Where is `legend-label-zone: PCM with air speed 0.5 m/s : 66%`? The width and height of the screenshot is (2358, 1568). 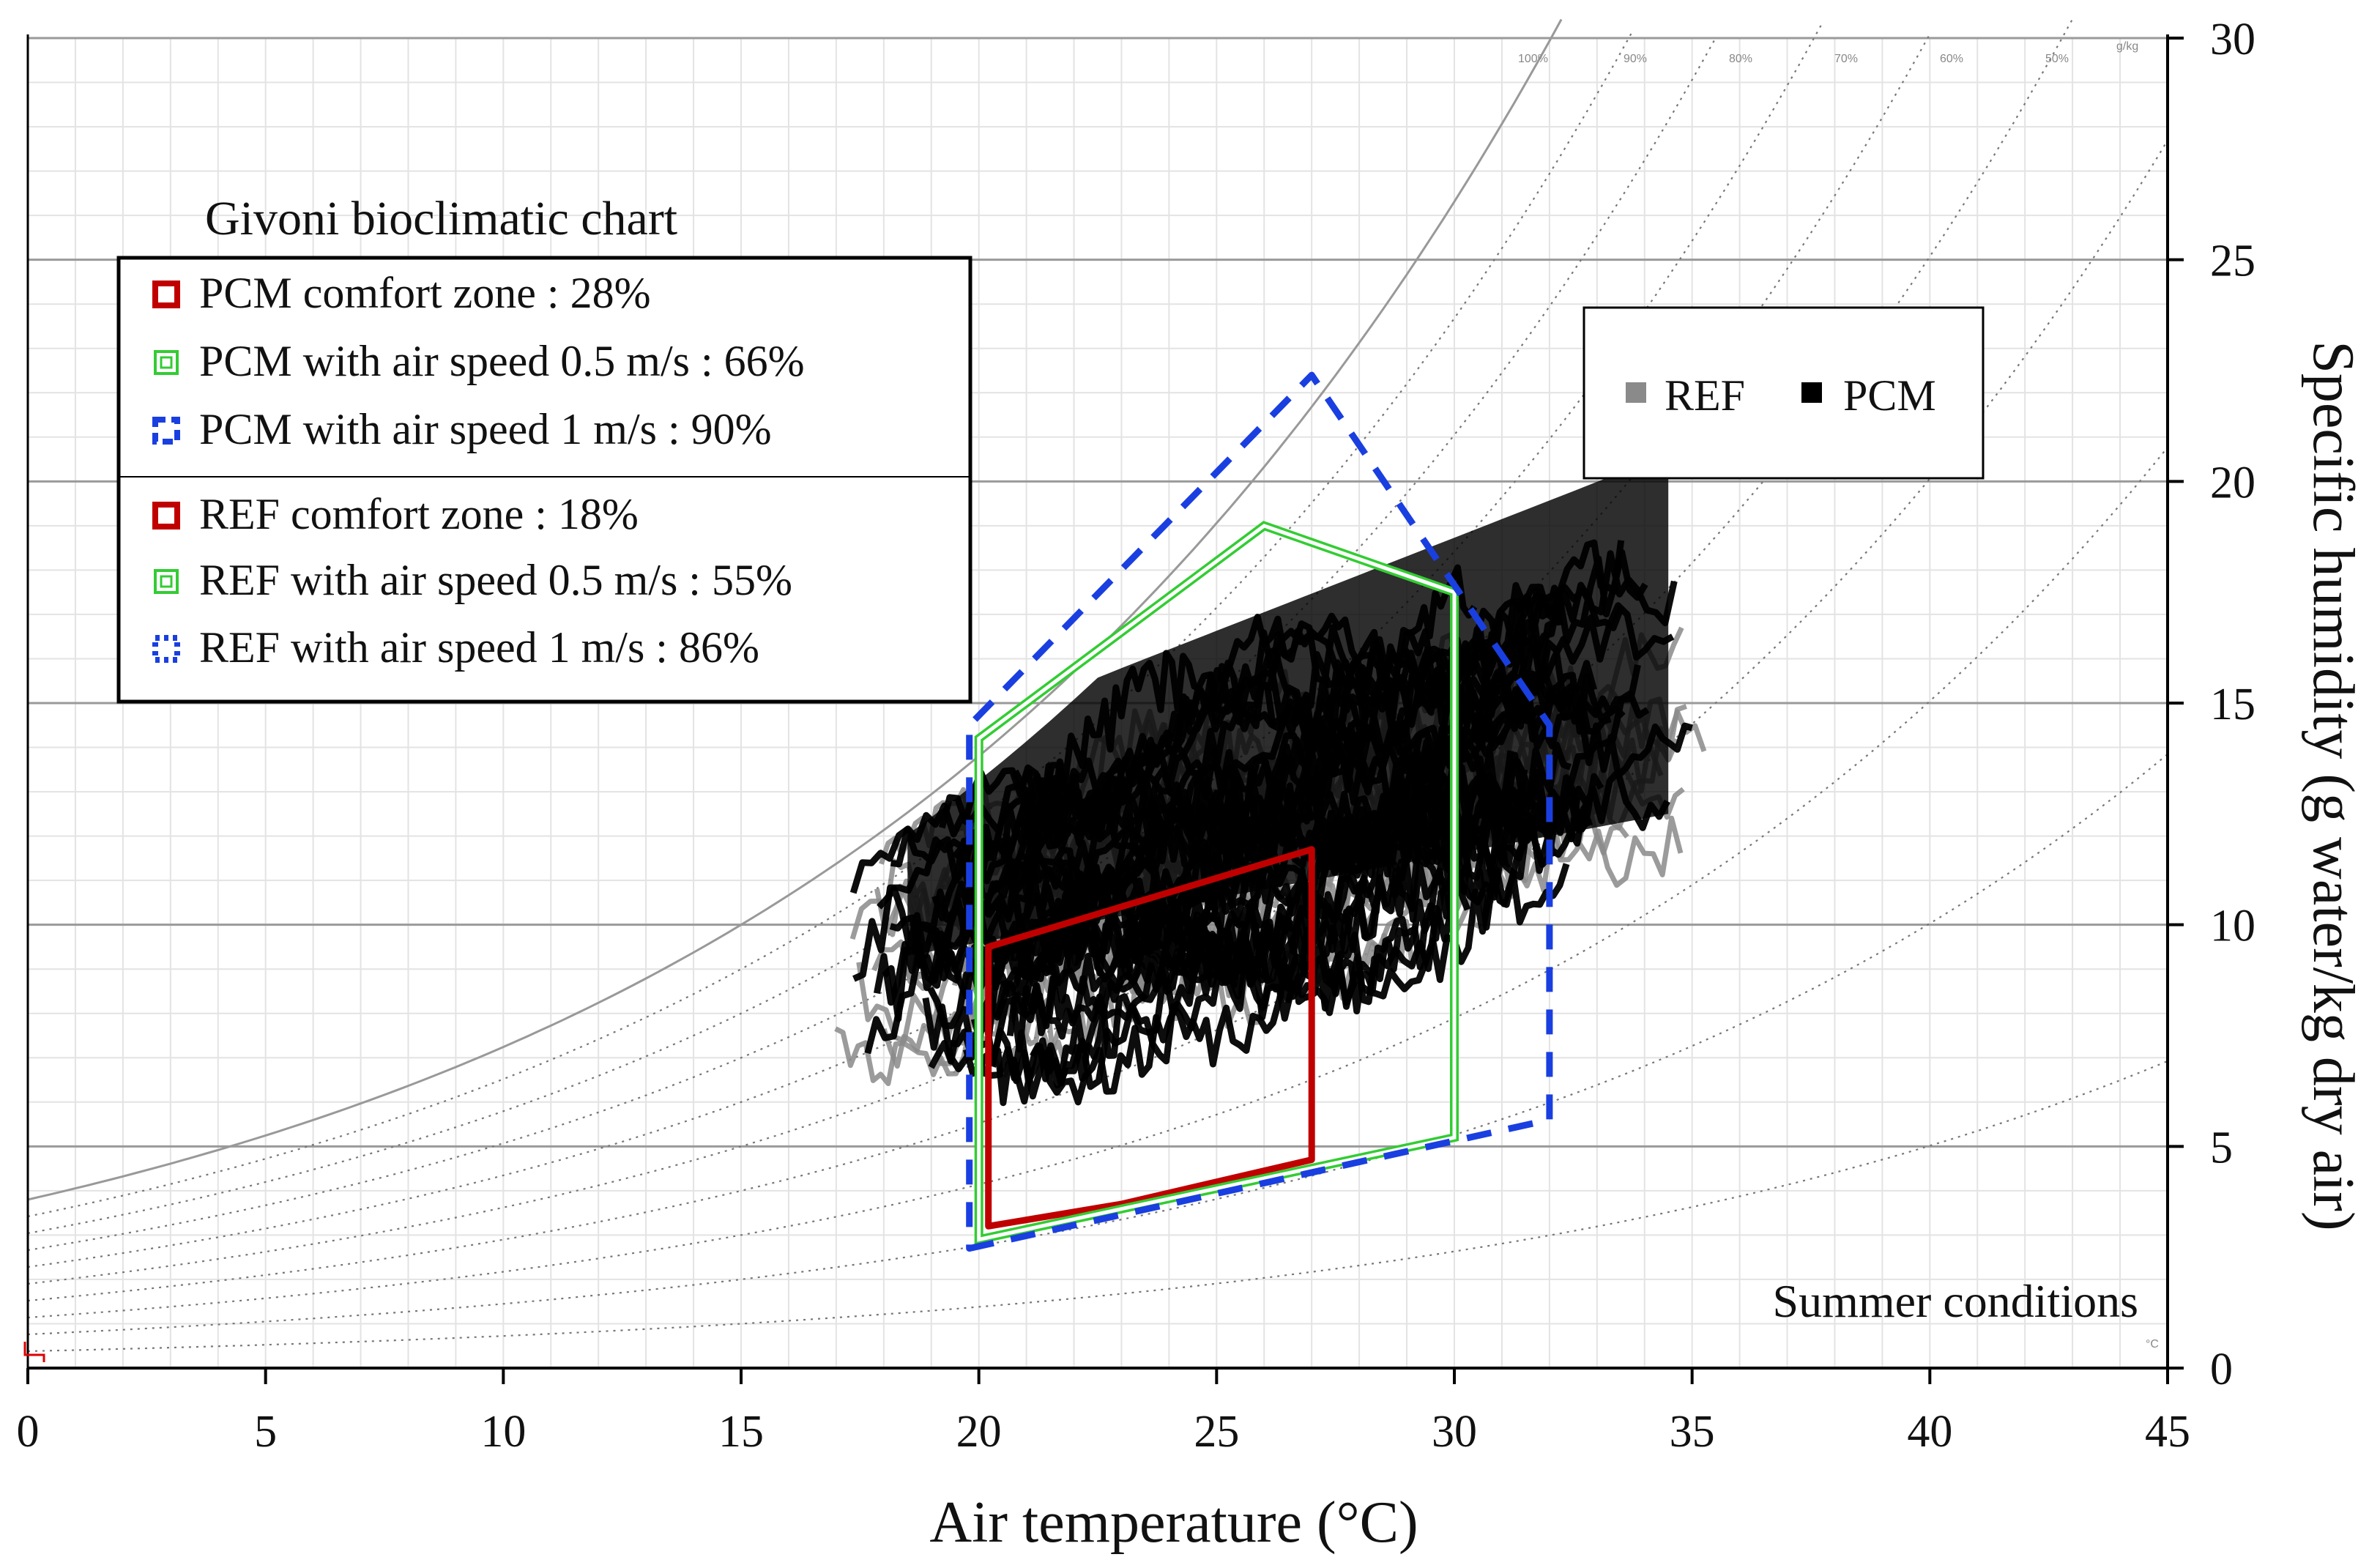
legend-label-zone: PCM with air speed 0.5 m/s : 66% is located at coordinates (502, 361).